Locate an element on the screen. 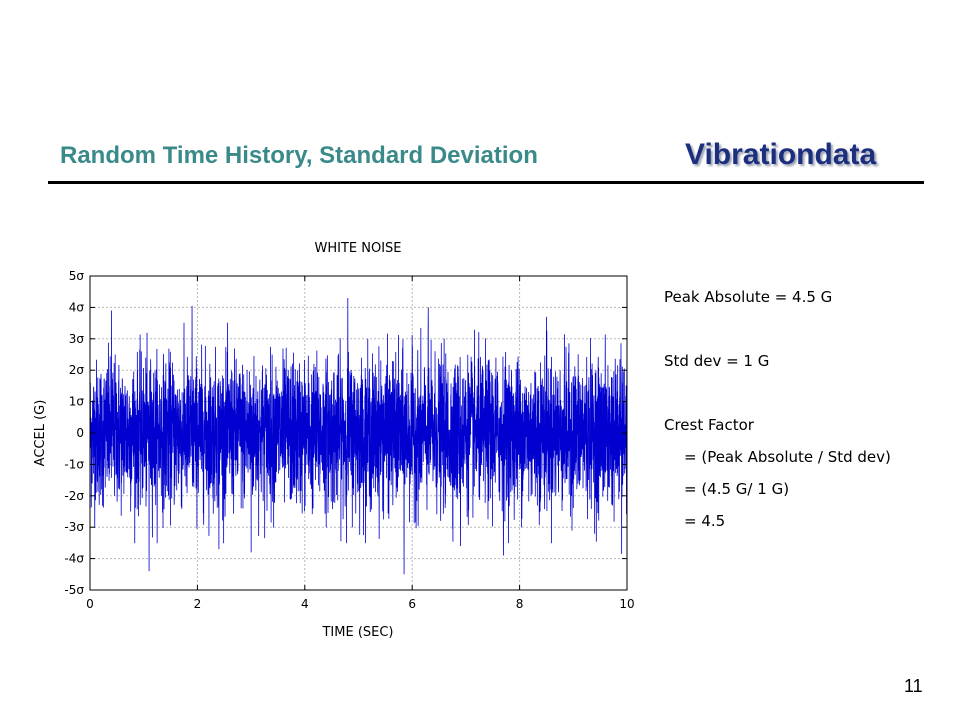 This screenshot has height=720, width=960. y-tick-label: -3σ is located at coordinates (74, 527).